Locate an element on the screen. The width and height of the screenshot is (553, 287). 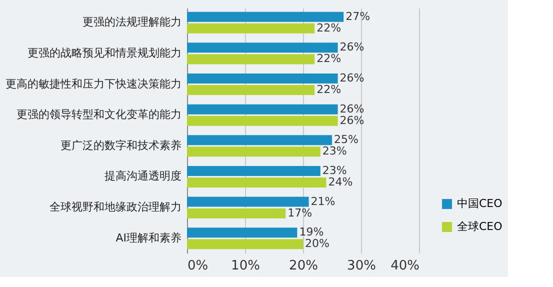
data-label: 19% is located at coordinates (311, 232).